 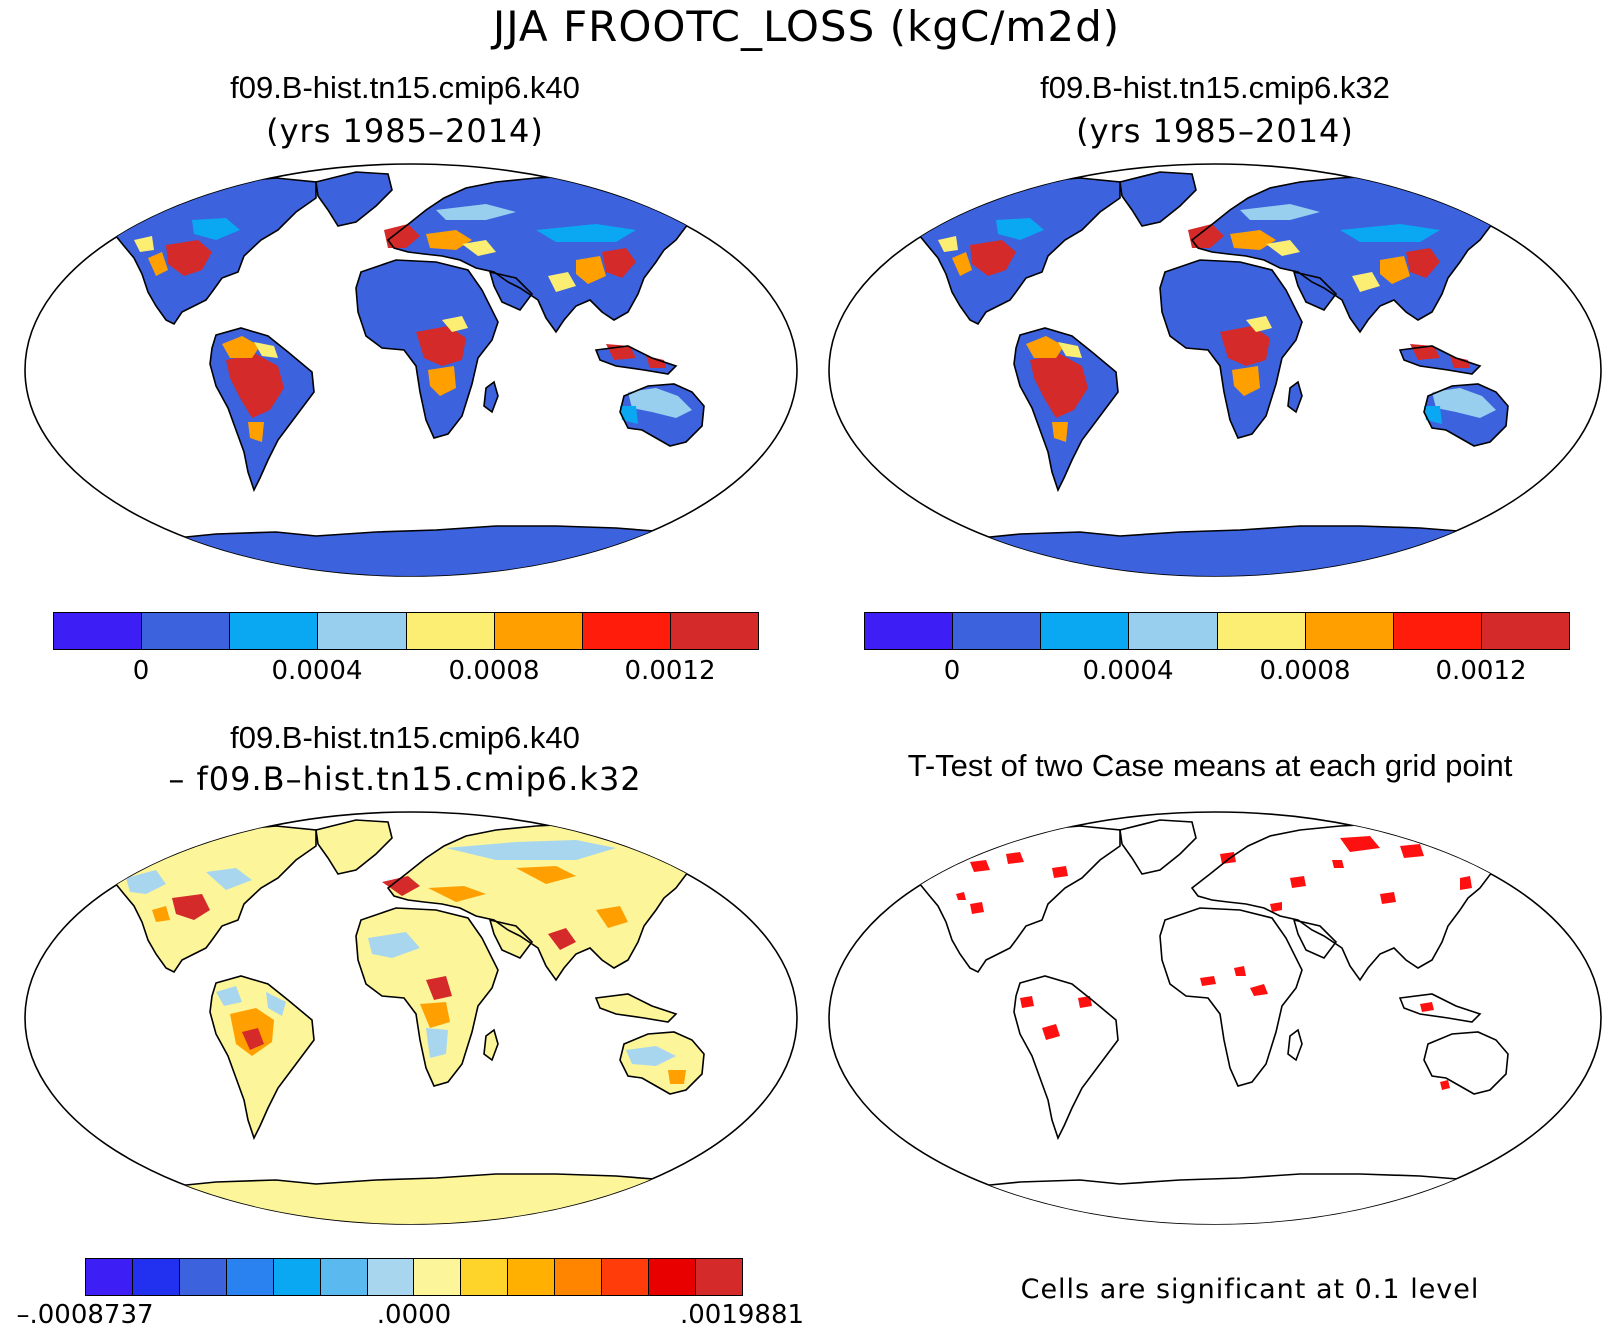 I want to click on panel-tr-subtitle: (yrs 1985–2014), so click(x=1215, y=131).